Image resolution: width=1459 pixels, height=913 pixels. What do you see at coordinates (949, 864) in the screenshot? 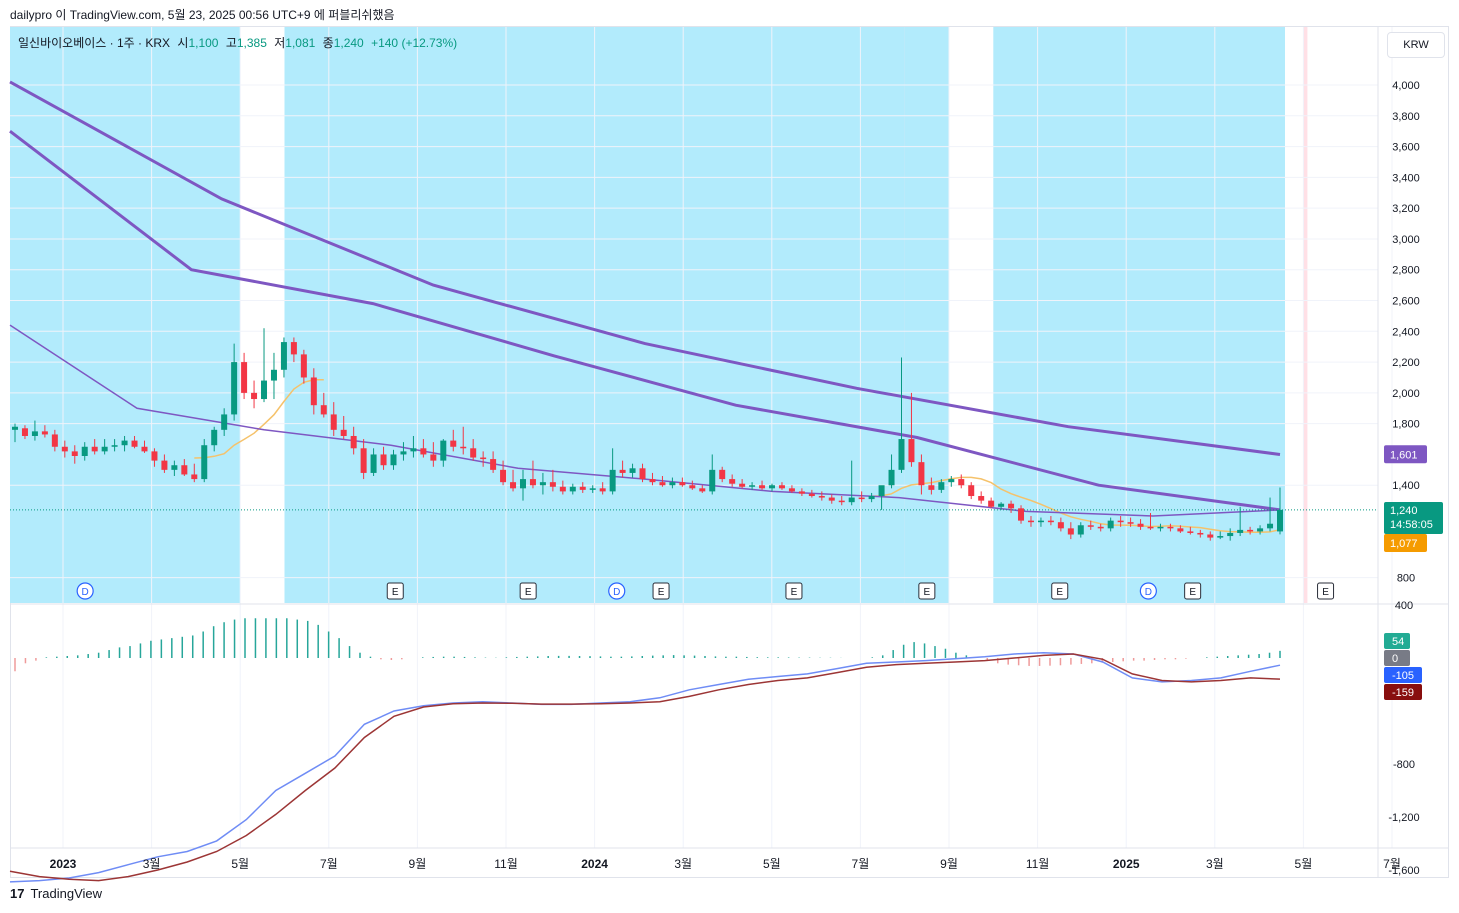
I see `time-tick-10: 9월` at bounding box center [949, 864].